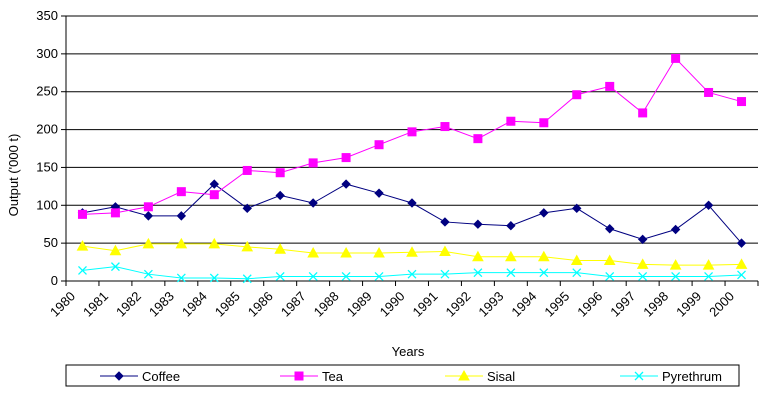 The width and height of the screenshot is (766, 393). Describe the element at coordinates (54, 280) in the screenshot. I see `y-tick-label: 0` at that location.